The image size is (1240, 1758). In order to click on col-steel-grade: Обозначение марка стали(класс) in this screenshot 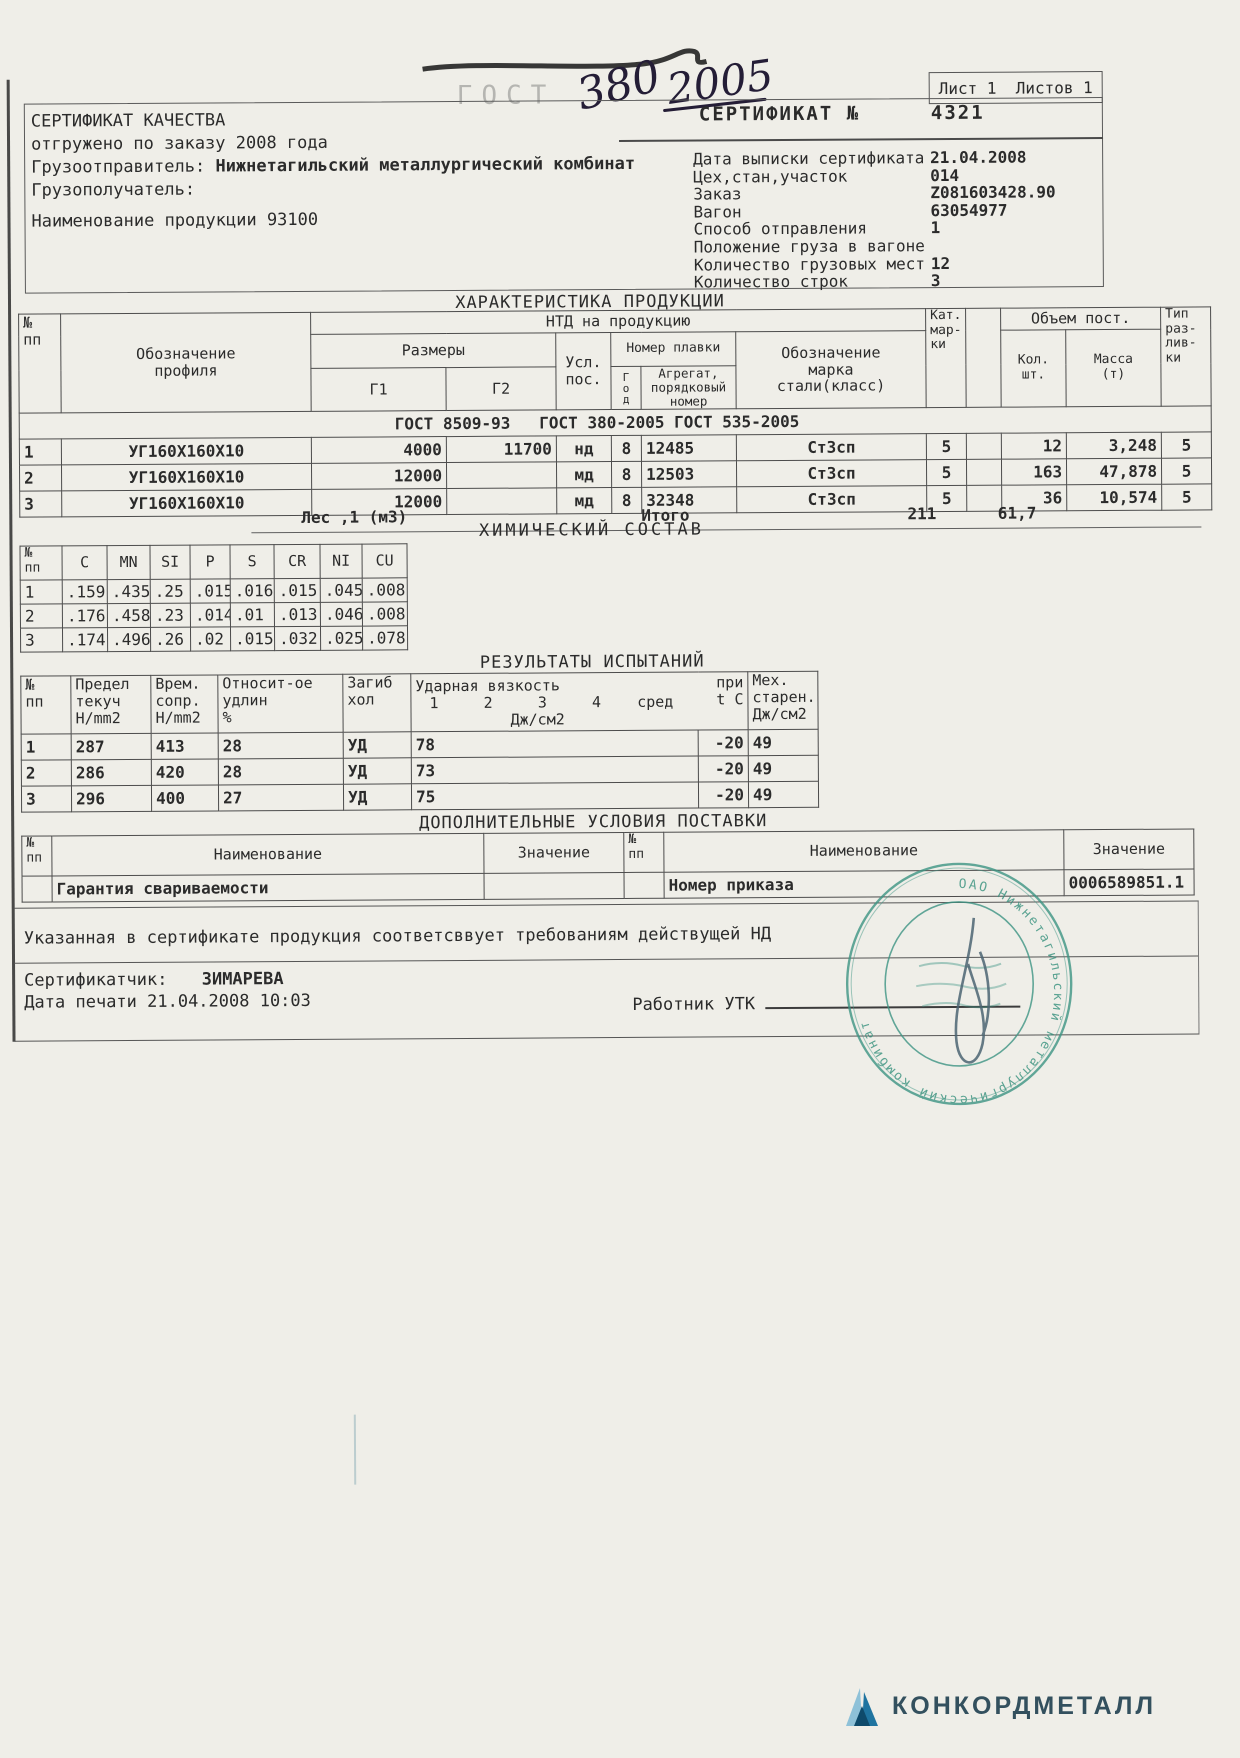, I will do `click(831, 369)`.